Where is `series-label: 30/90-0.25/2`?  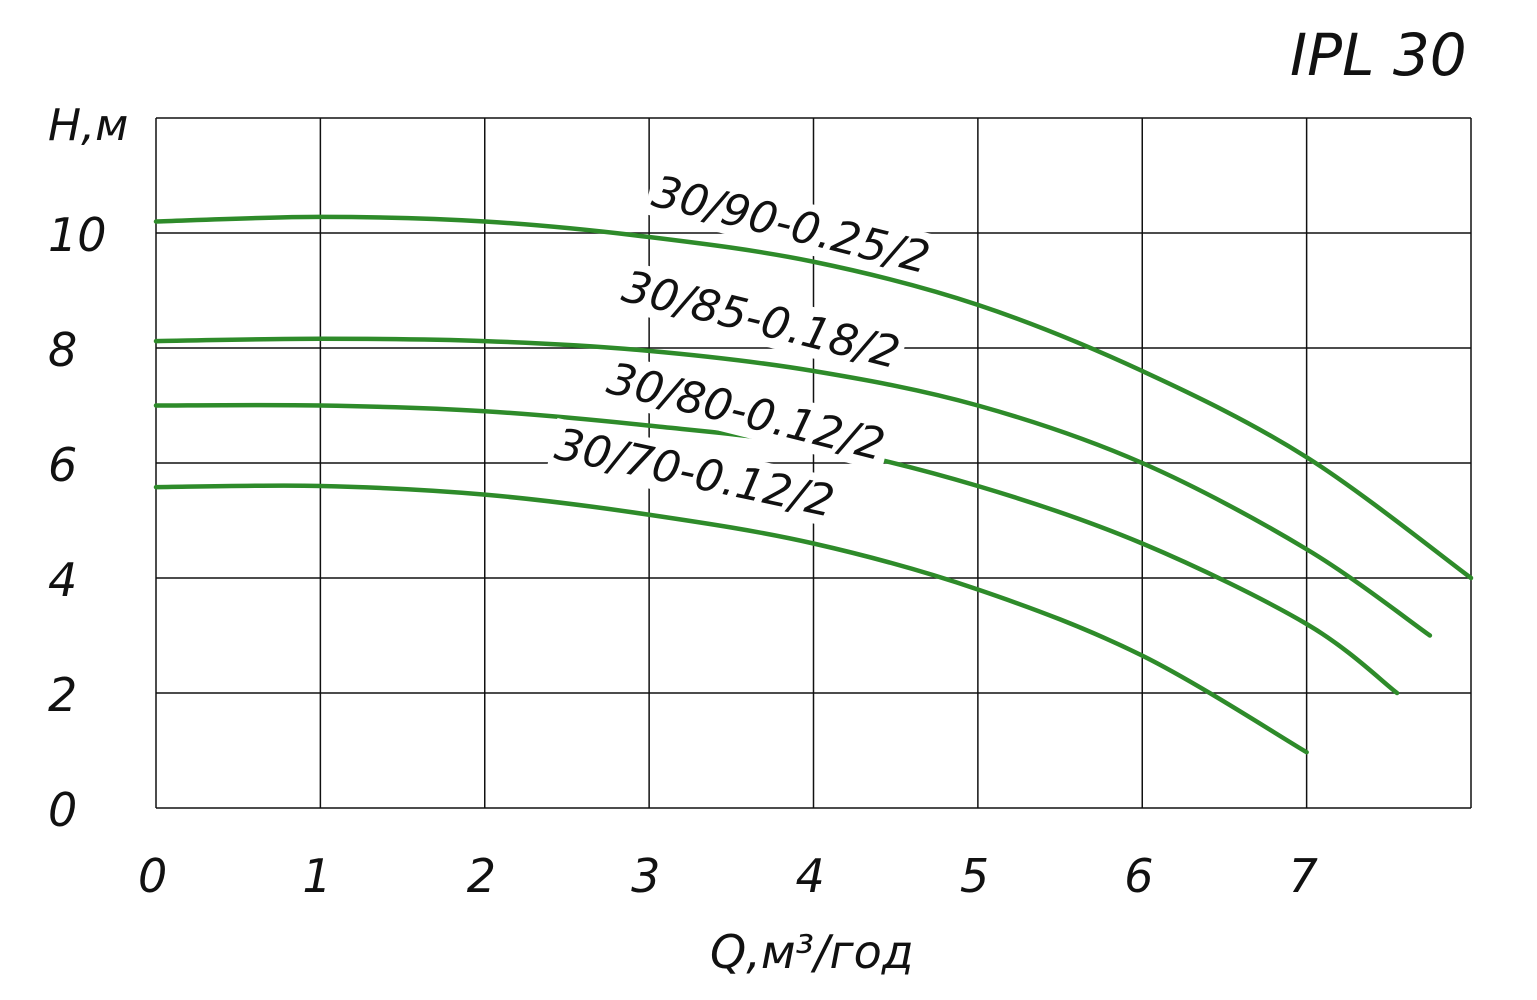
series-label: 30/90-0.25/2 is located at coordinates (790, 225).